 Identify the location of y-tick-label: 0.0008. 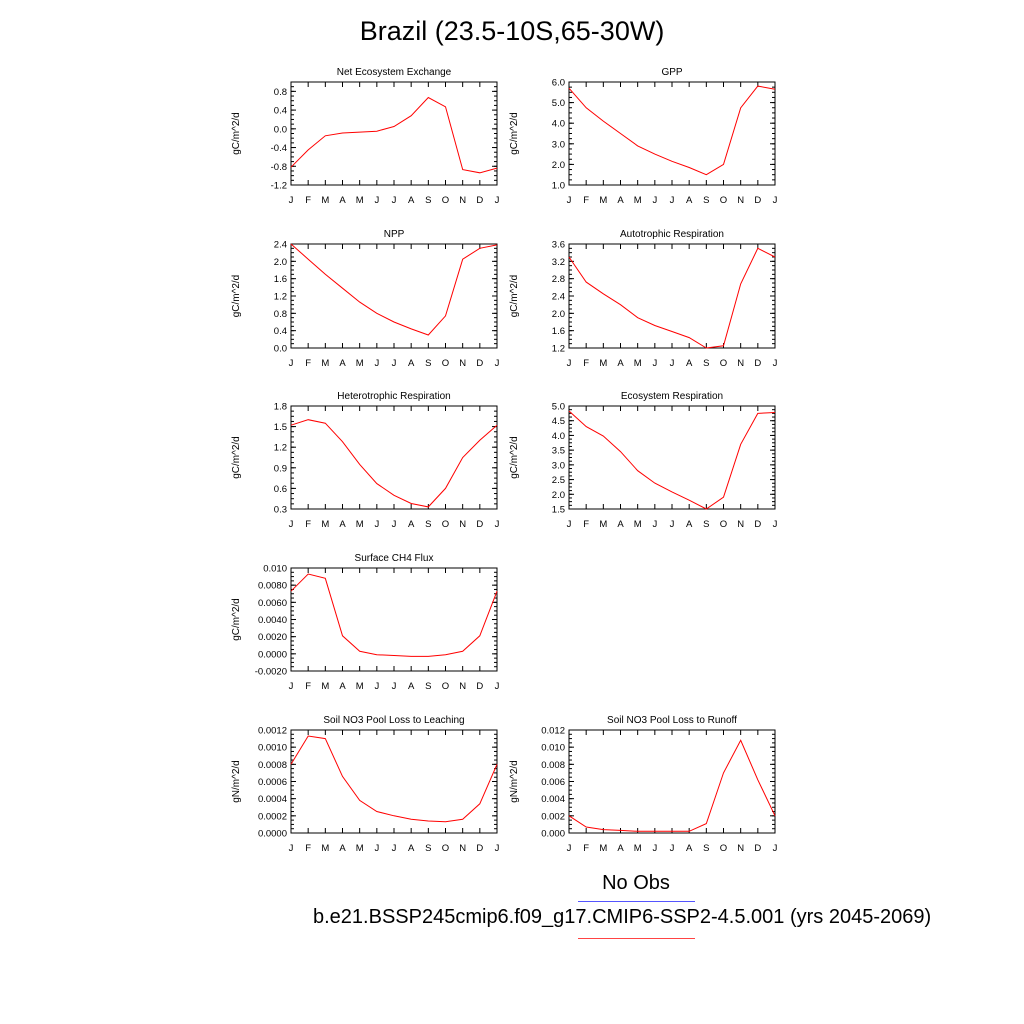
(272, 765).